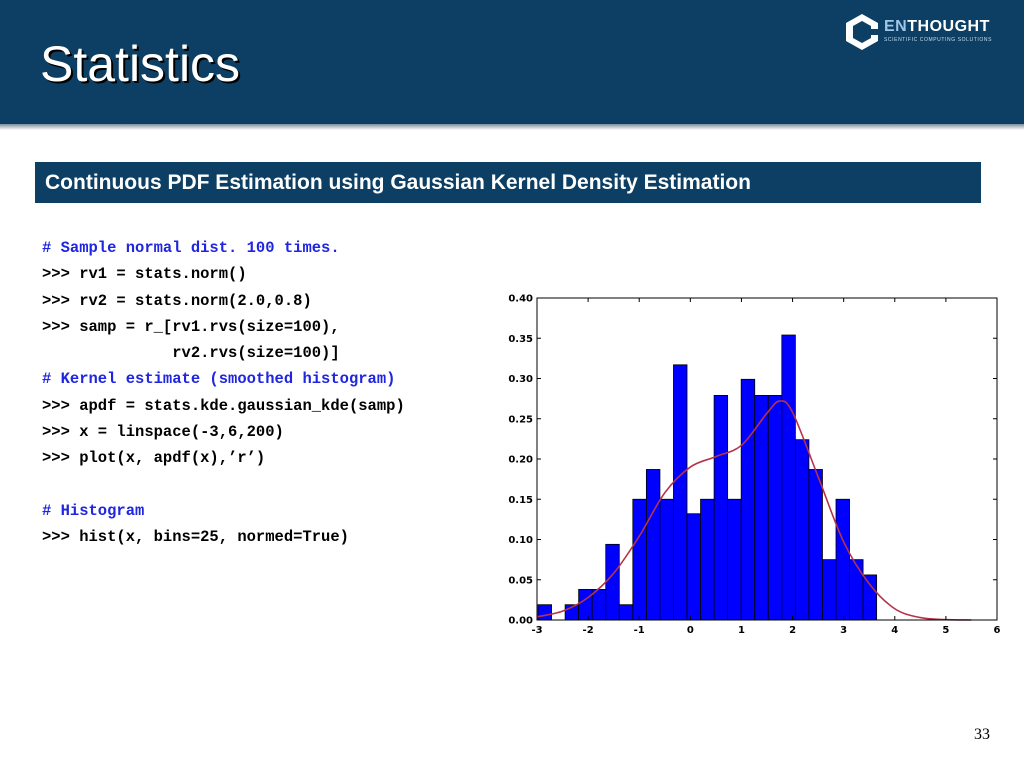  Describe the element at coordinates (792, 630) in the screenshot. I see `x-tick-label: 2` at that location.